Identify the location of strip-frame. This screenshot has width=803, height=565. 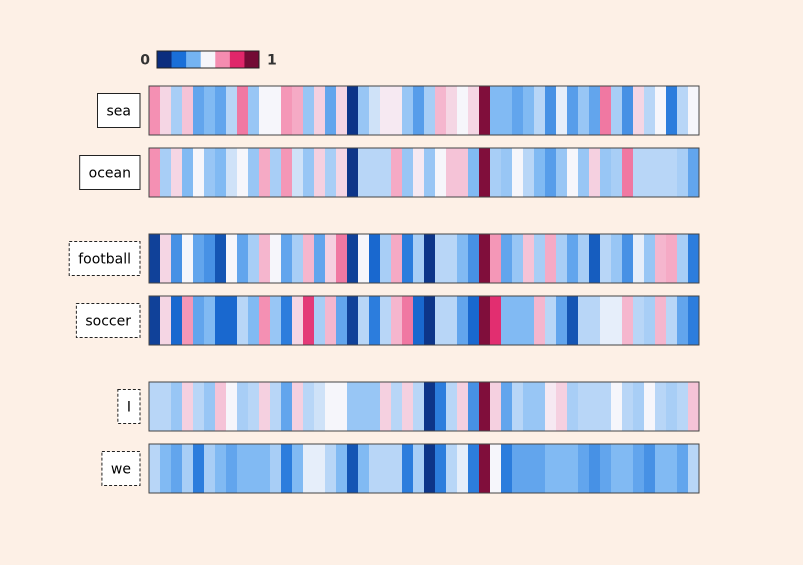
(424, 172).